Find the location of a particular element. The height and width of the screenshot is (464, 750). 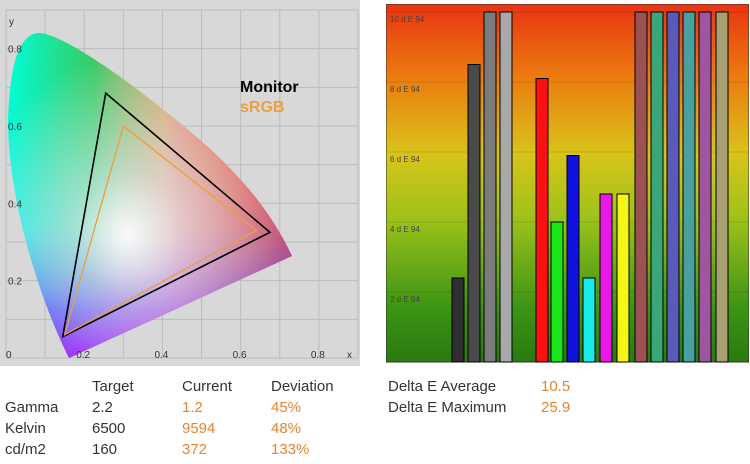

header-deviation: Deviation is located at coordinates (302, 386).